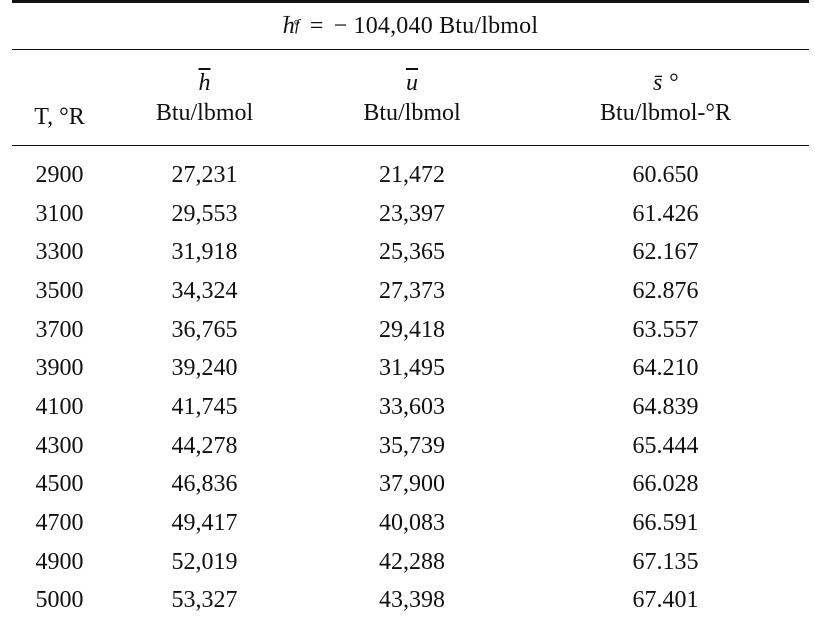 The height and width of the screenshot is (633, 815). I want to click on formation-subscript: f, so click(297, 25).